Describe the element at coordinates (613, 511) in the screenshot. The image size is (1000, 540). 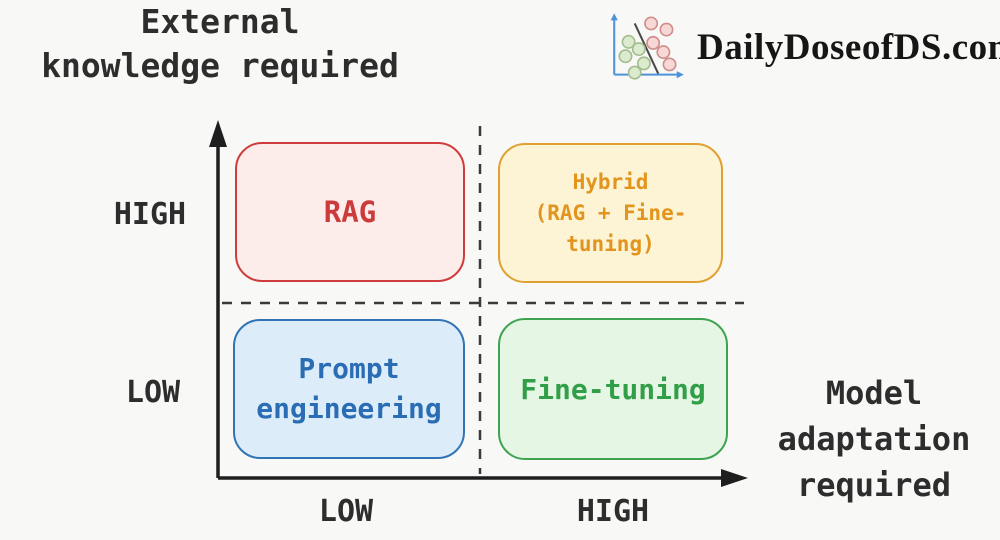
I see `x-axis-tick-high: HIGH` at that location.